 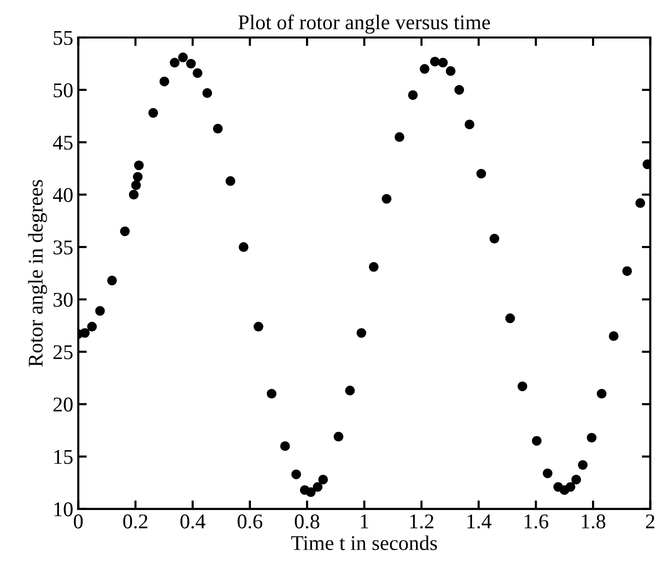 I want to click on x-tick-label: 0, so click(x=78, y=521).